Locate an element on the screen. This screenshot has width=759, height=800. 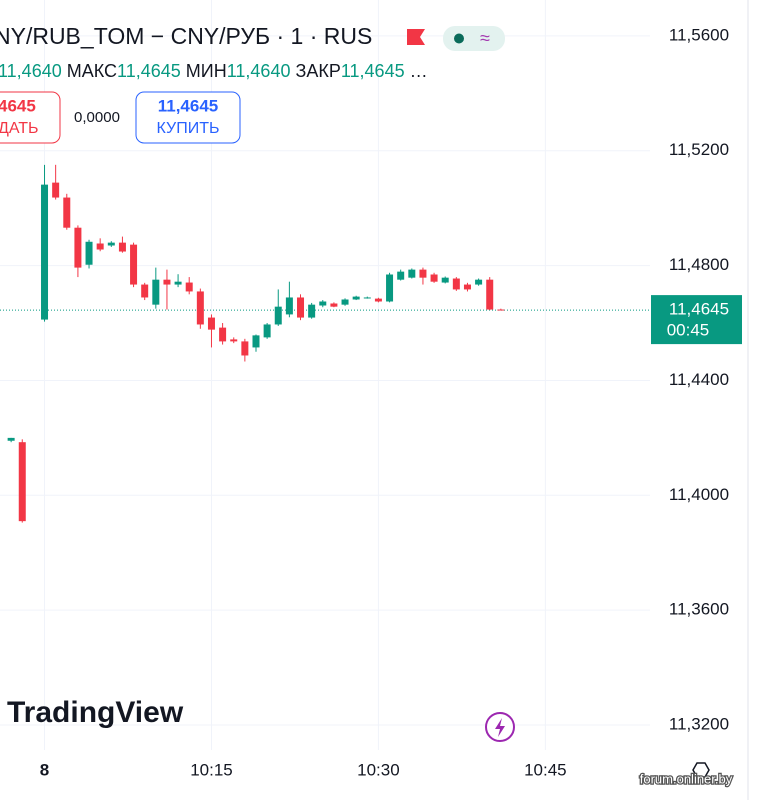
open-value: 11,4640 is located at coordinates (31, 71).